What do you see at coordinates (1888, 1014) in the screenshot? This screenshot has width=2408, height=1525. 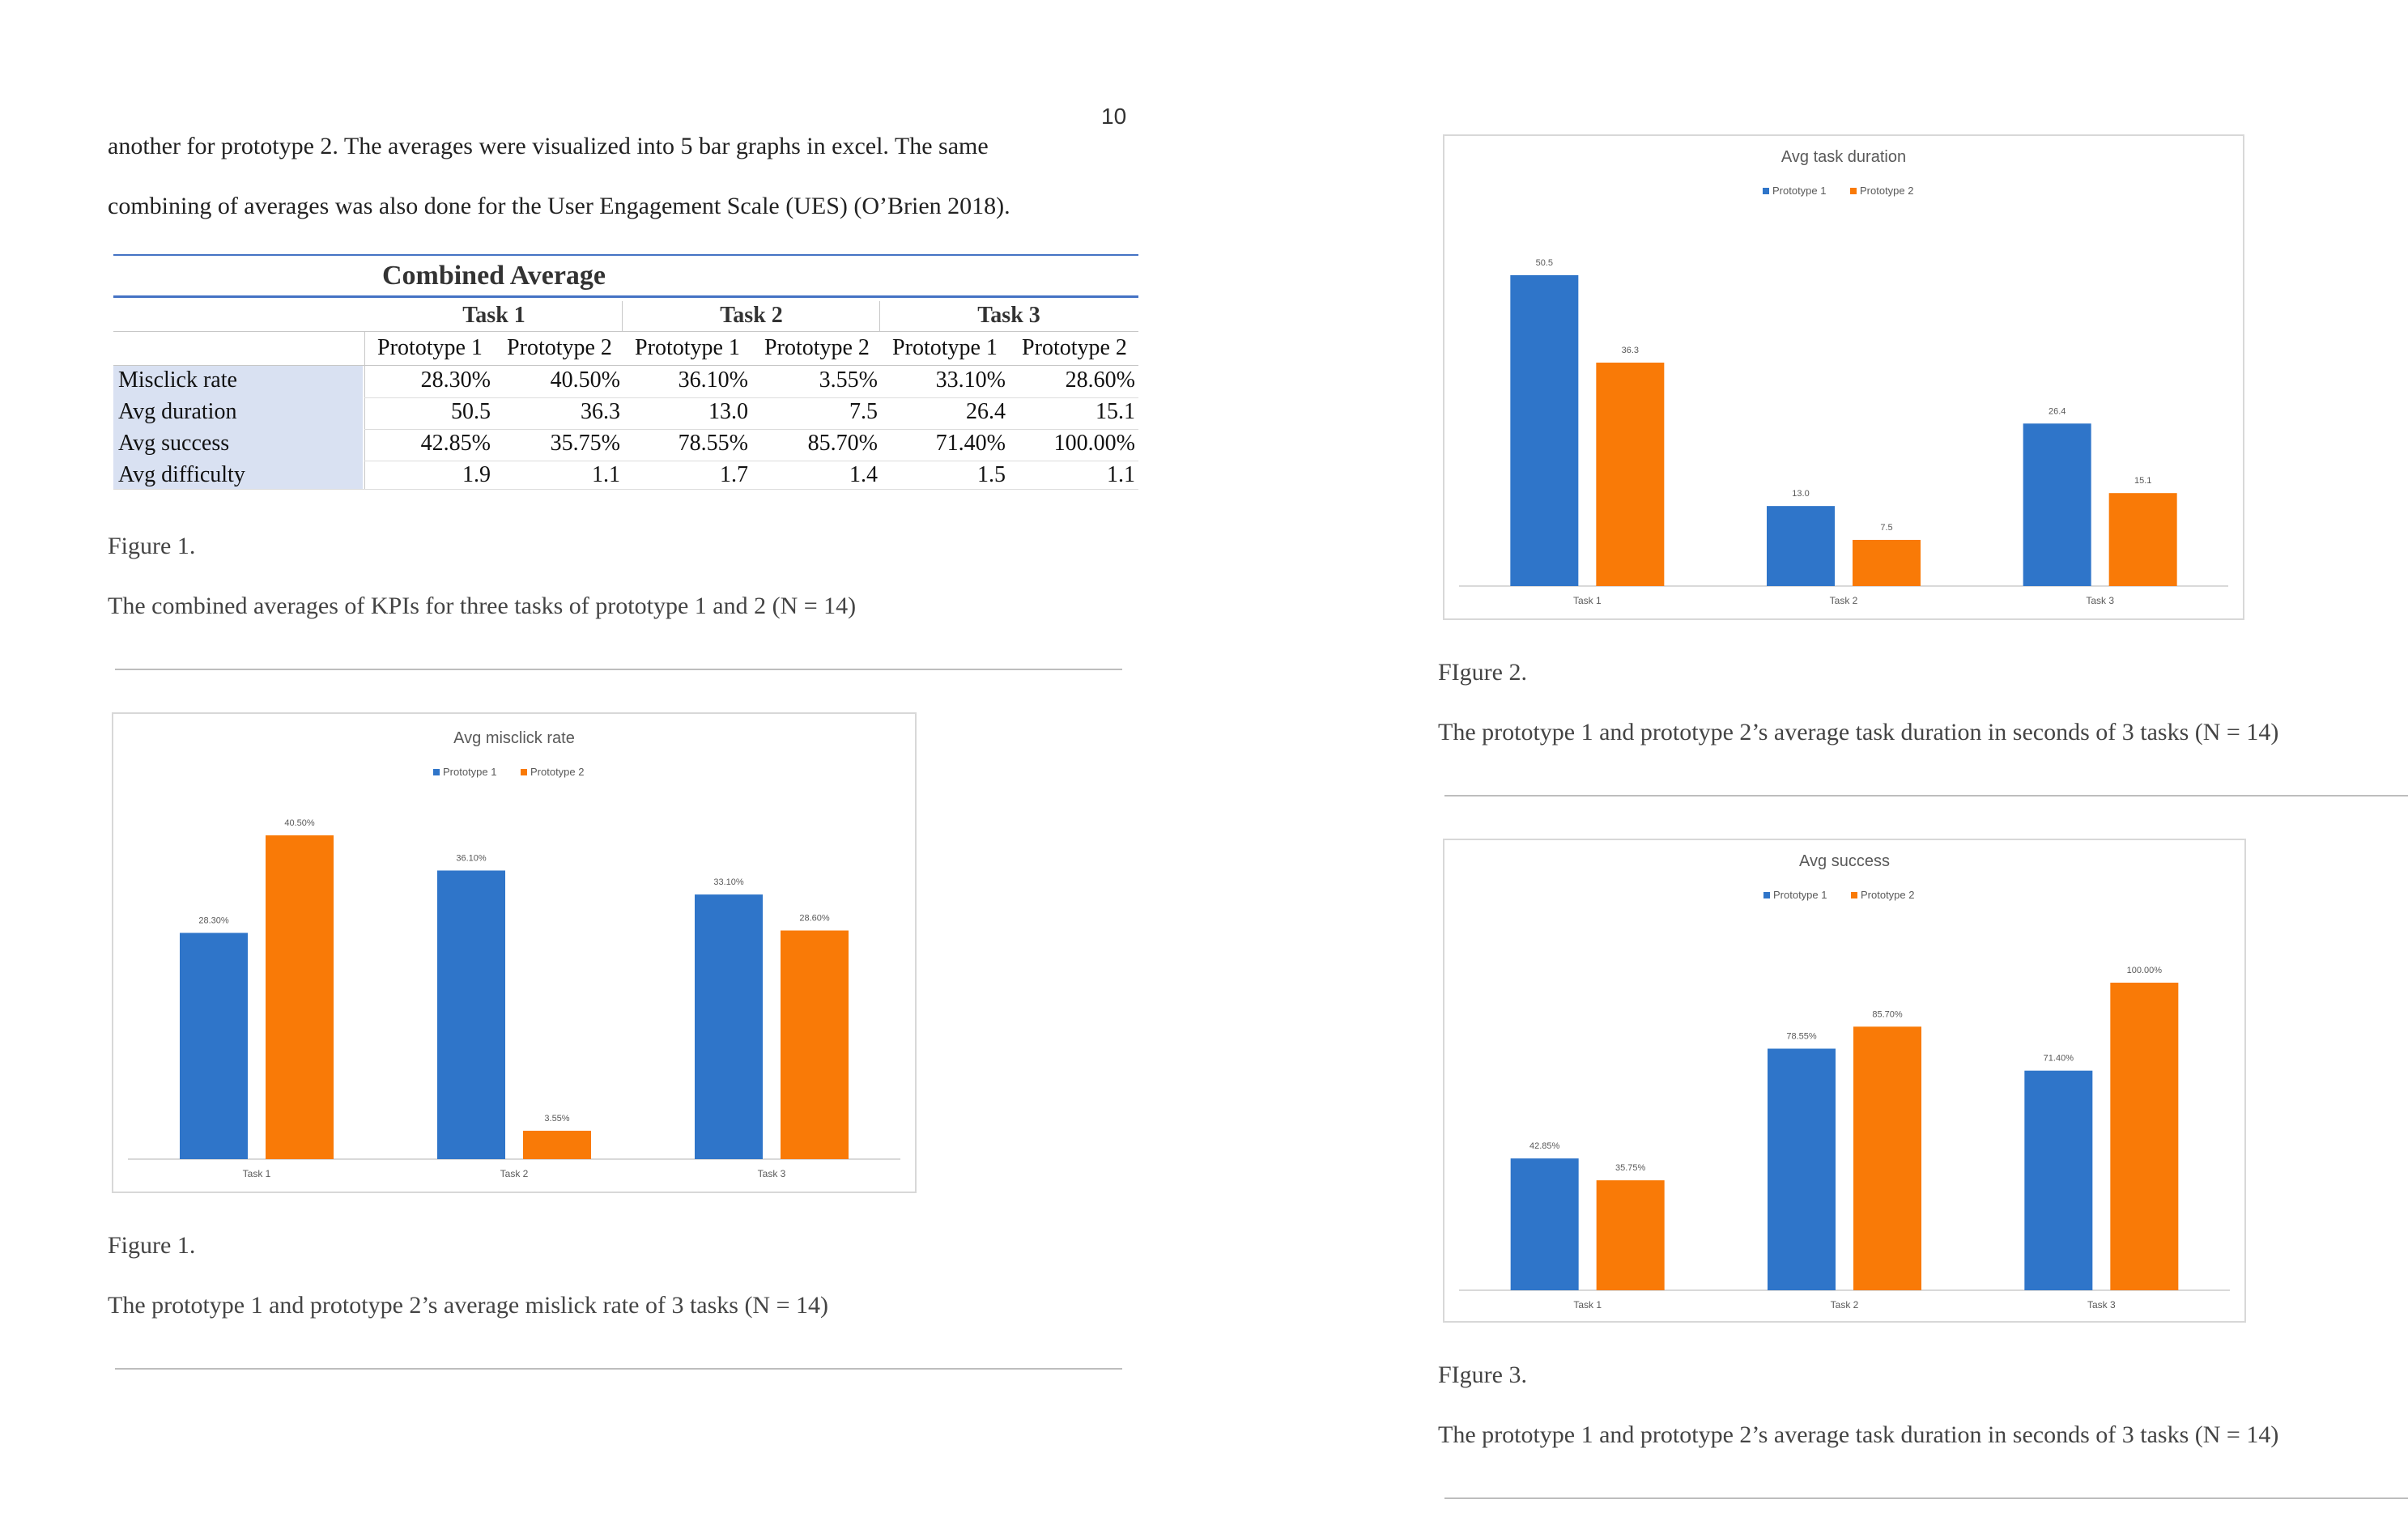 I see `data-label: 85.70%` at bounding box center [1888, 1014].